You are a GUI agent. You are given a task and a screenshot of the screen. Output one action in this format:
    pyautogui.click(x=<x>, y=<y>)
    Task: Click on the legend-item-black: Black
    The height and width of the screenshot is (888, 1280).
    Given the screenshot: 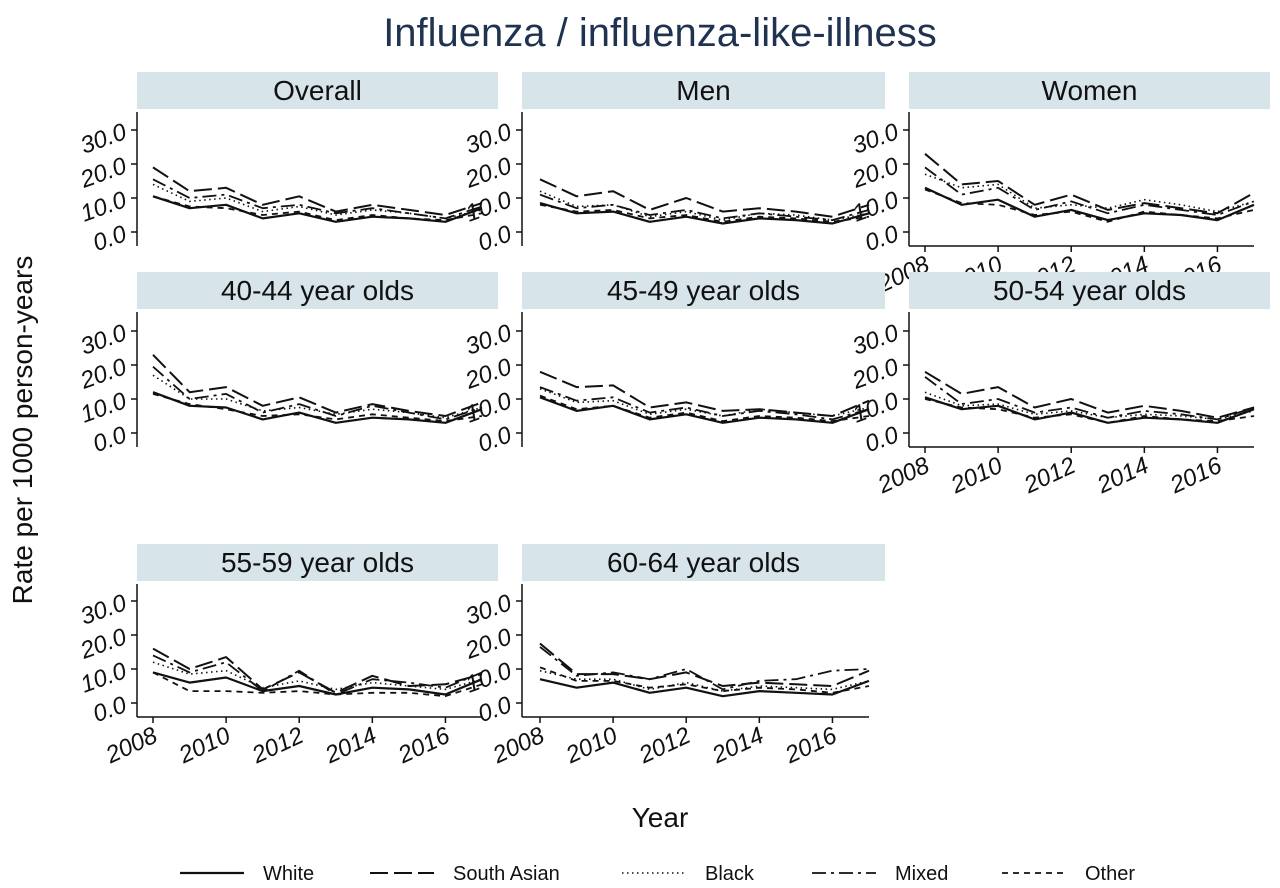 What is the action you would take?
    pyautogui.click(x=688, y=874)
    